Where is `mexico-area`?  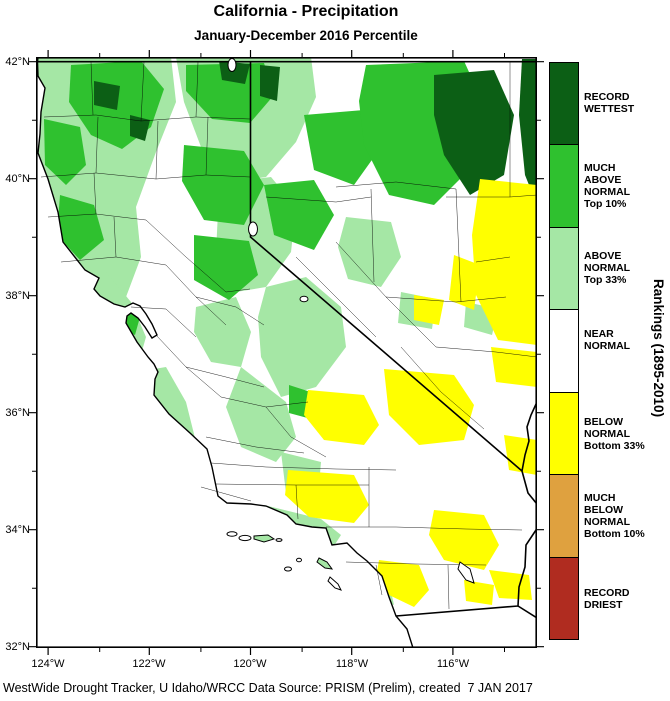
mexico-area is located at coordinates (466, 627).